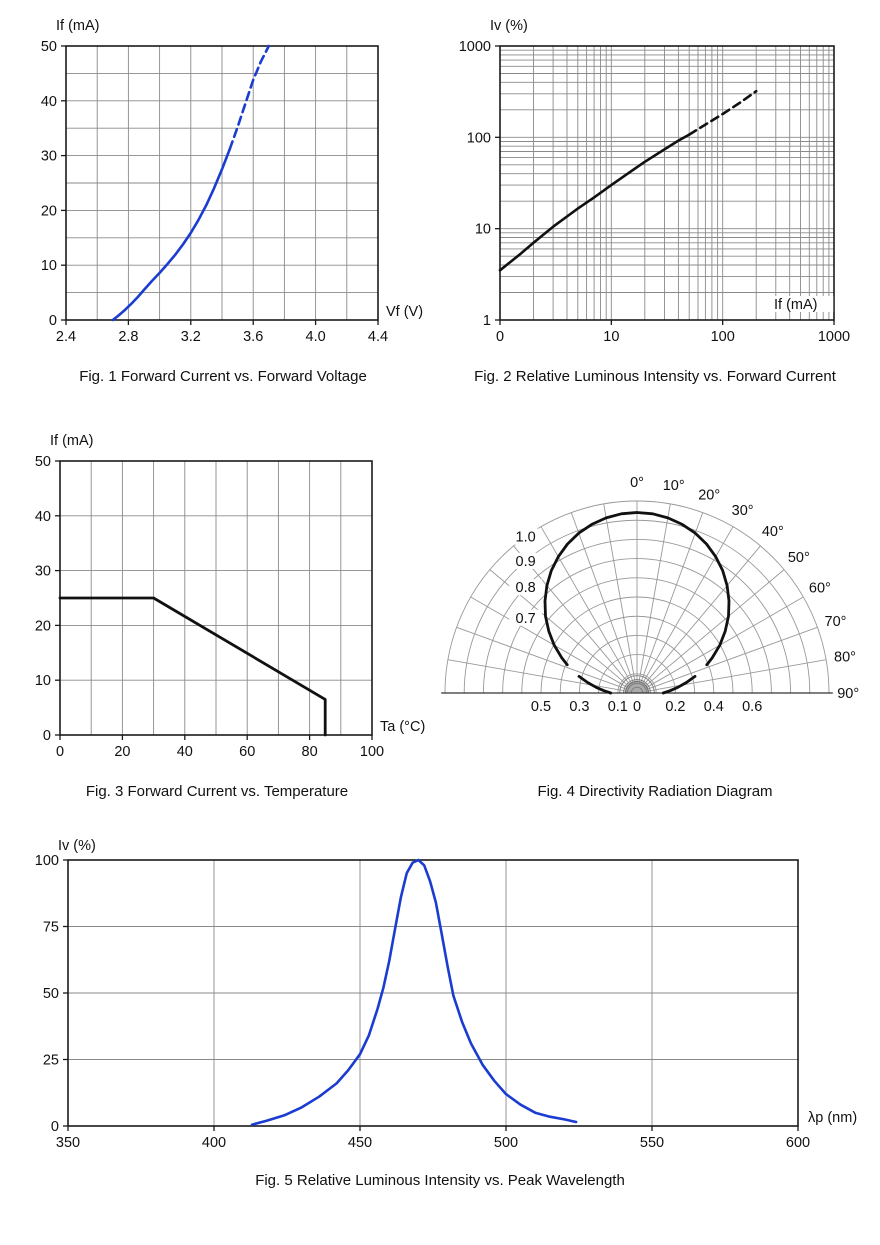 This screenshot has height=1245, width=880. Describe the element at coordinates (526, 619) in the screenshot. I see `svg-text: 0.7` at that location.